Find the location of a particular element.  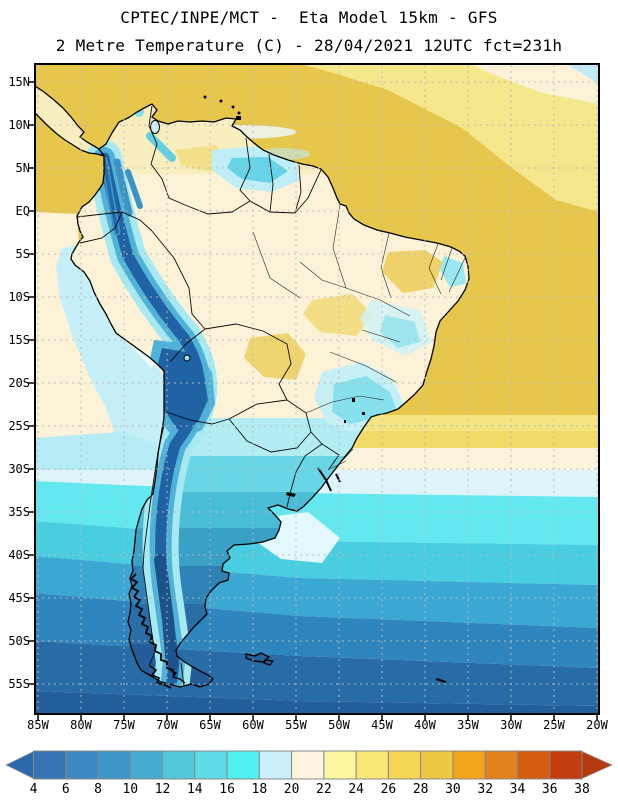

lon-label: 75W is located at coordinates (124, 725).